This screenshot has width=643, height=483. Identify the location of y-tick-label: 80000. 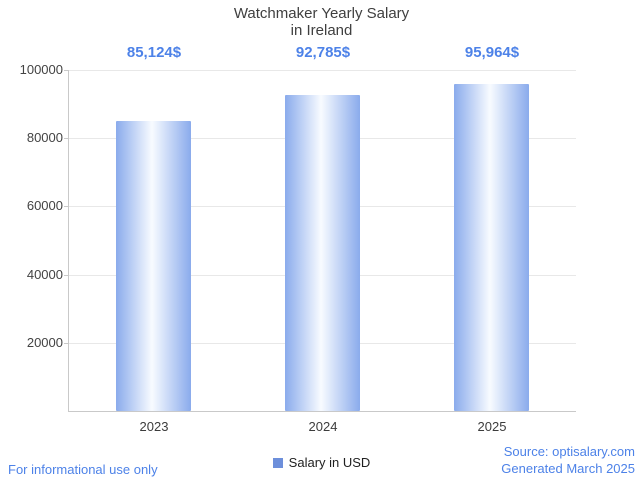
(44, 137).